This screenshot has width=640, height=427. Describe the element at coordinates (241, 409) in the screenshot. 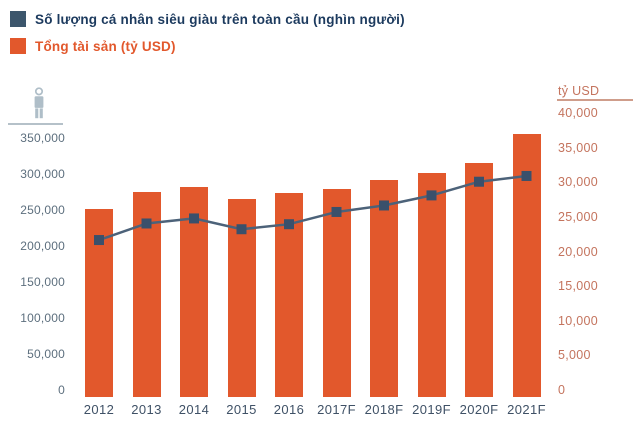

I see `x-axis-label-2015: 2015` at that location.